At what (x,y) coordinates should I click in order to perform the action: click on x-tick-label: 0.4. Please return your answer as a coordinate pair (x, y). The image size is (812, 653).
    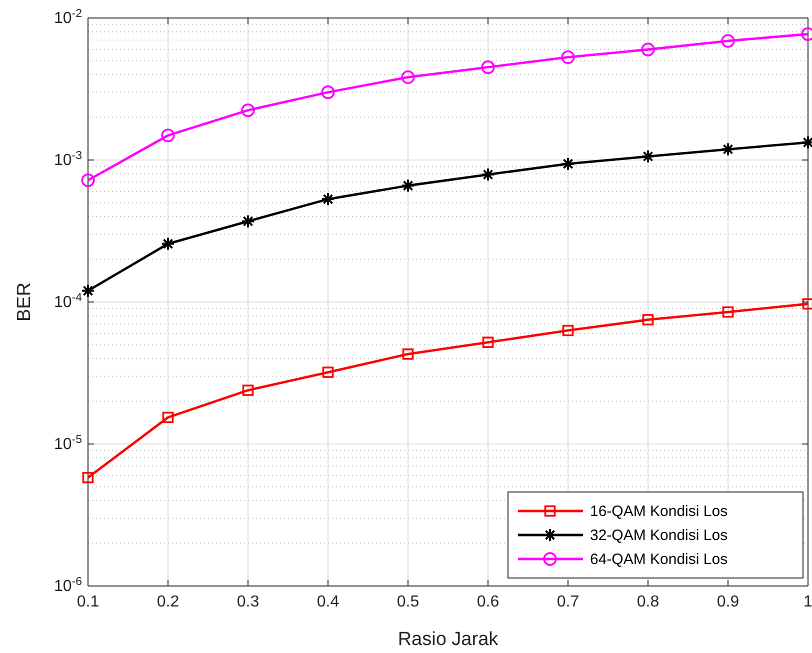
    Looking at the image, I should click on (328, 601).